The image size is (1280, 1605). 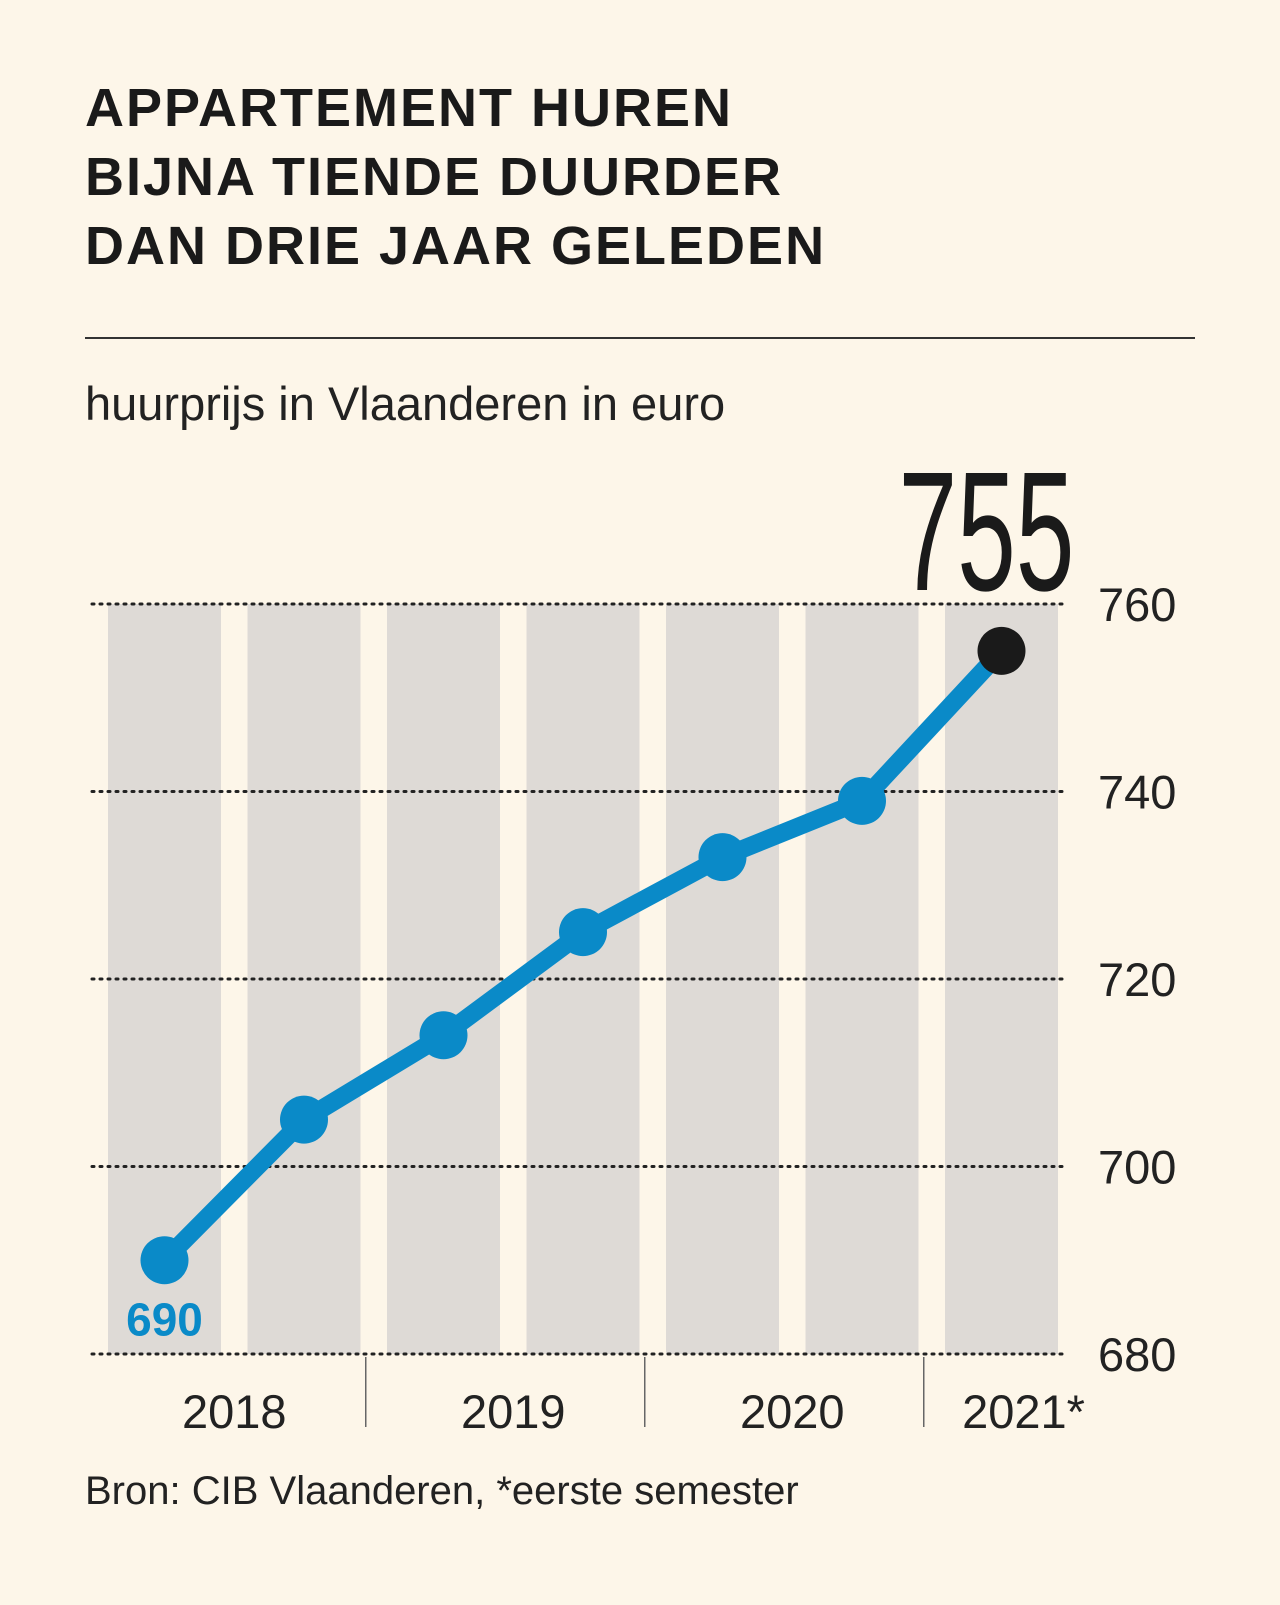 What do you see at coordinates (442, 1491) in the screenshot?
I see `source: Bron: CIB Vlaanderen, *eerste semester` at bounding box center [442, 1491].